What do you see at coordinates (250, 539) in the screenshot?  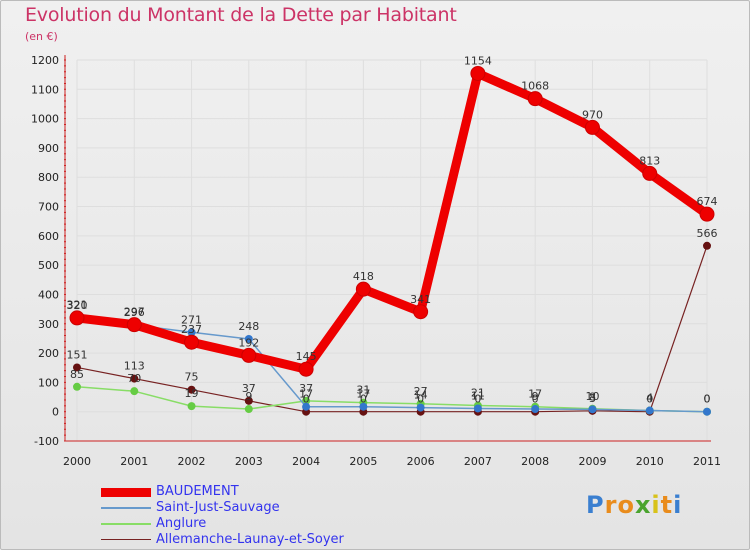 I see `legend-label: Allemanche-Launay-et-Soyer` at bounding box center [250, 539].